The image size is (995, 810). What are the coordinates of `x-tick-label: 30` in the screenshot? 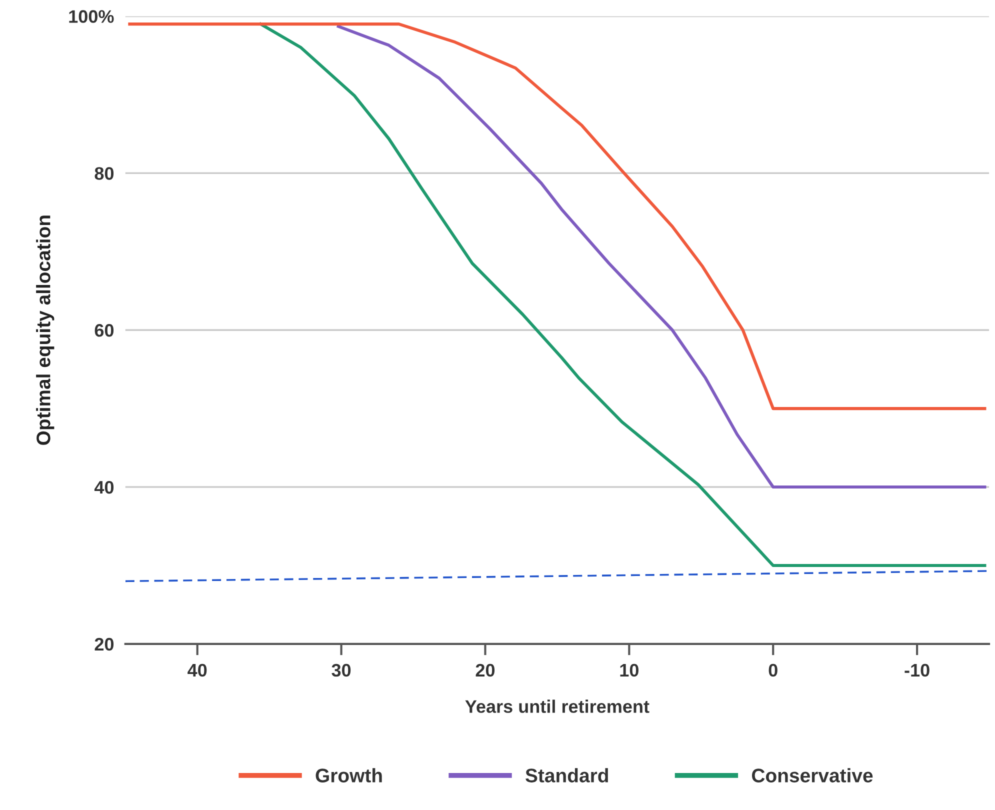 It's located at (341, 670).